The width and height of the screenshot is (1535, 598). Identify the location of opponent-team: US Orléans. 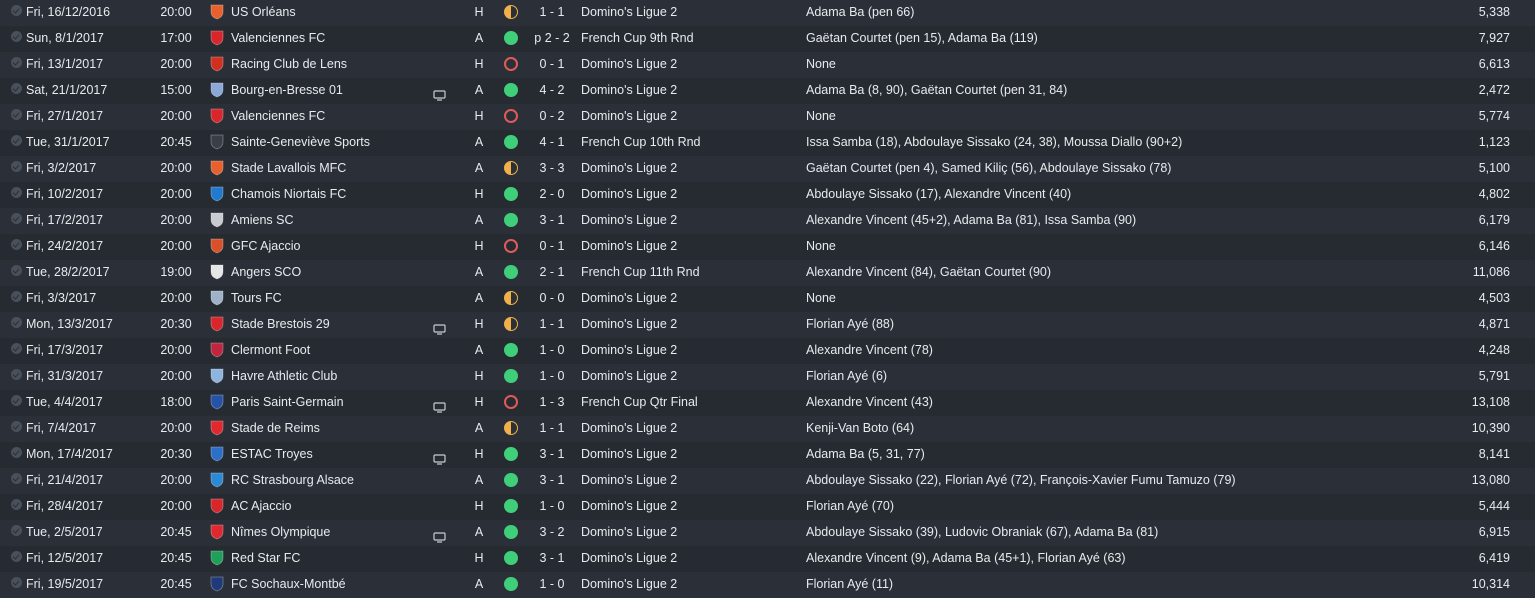
(263, 12).